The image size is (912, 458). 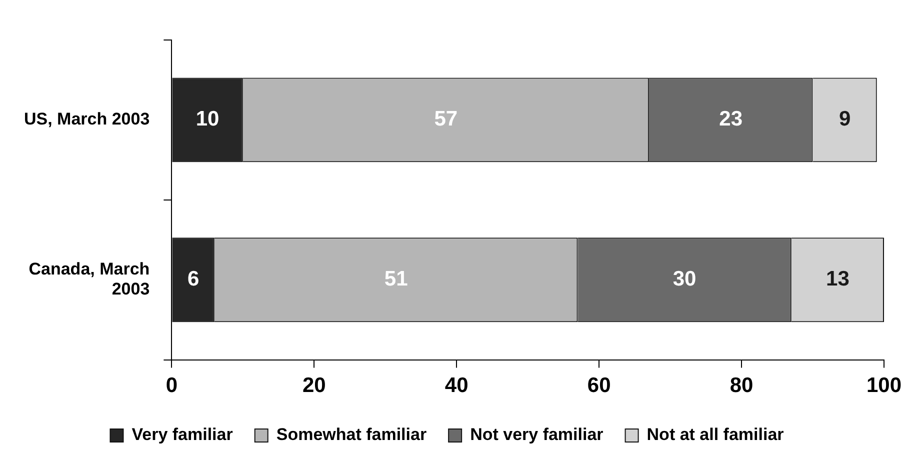 What do you see at coordinates (446, 119) in the screenshot?
I see `data-label: 57` at bounding box center [446, 119].